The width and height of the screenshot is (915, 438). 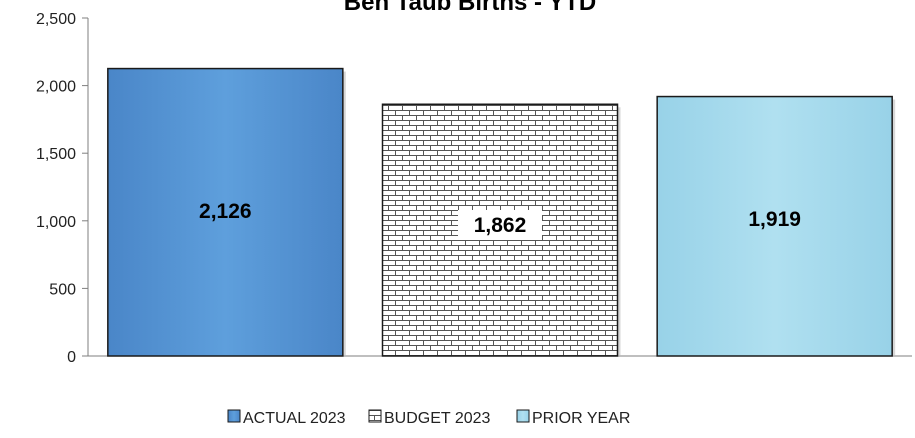 I want to click on legend-label-budget-2023: BUDGET 2023, so click(x=437, y=418).